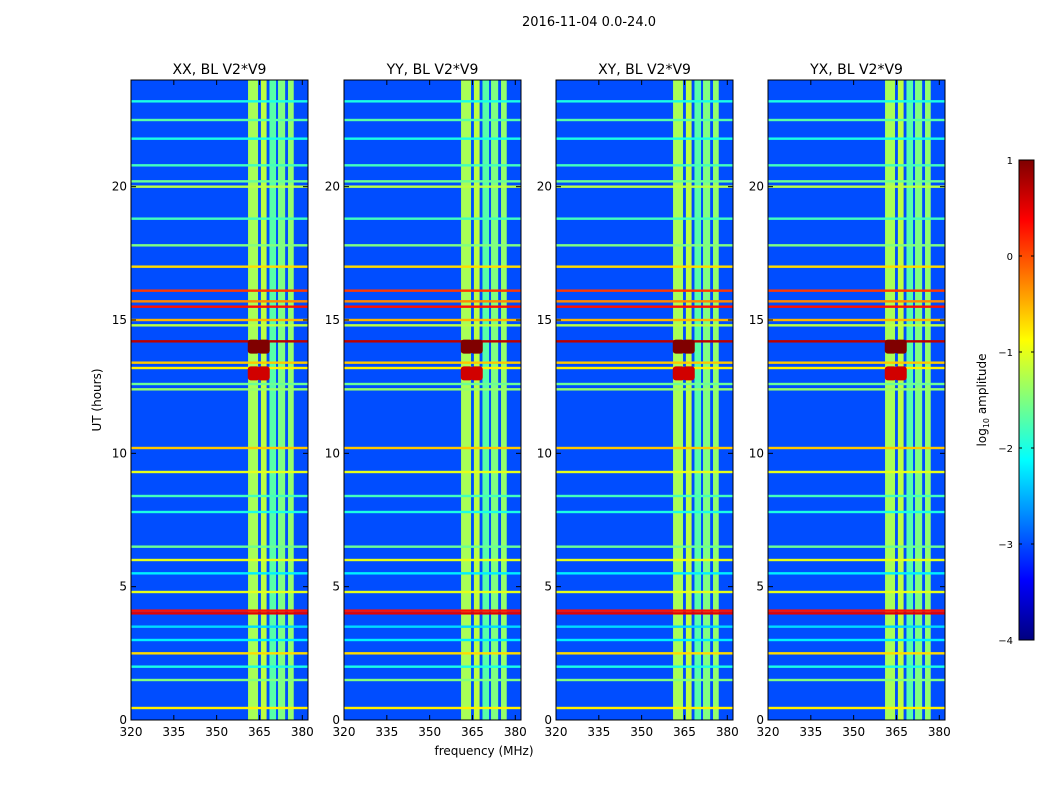 The image size is (1050, 800). What do you see at coordinates (336, 720) in the screenshot?
I see `y-tick-label: 0` at bounding box center [336, 720].